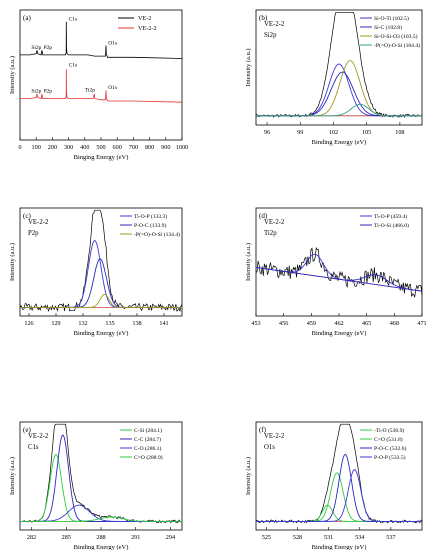 The width and height of the screenshot is (444, 550). I want to click on x-tick-label: 531, so click(328, 537).